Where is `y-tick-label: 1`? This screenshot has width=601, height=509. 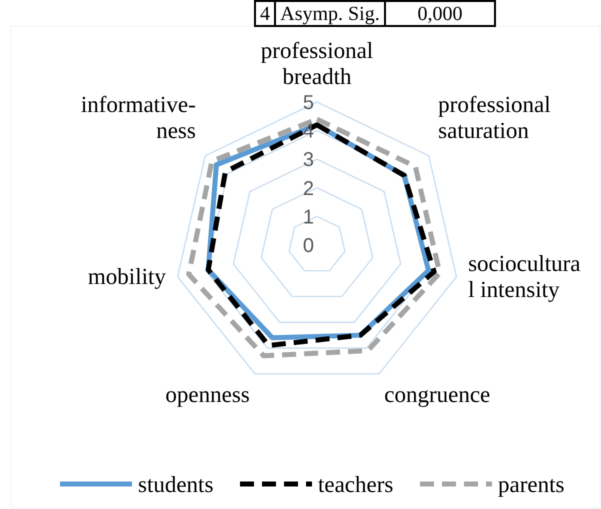 y-tick-label: 1 is located at coordinates (308, 217).